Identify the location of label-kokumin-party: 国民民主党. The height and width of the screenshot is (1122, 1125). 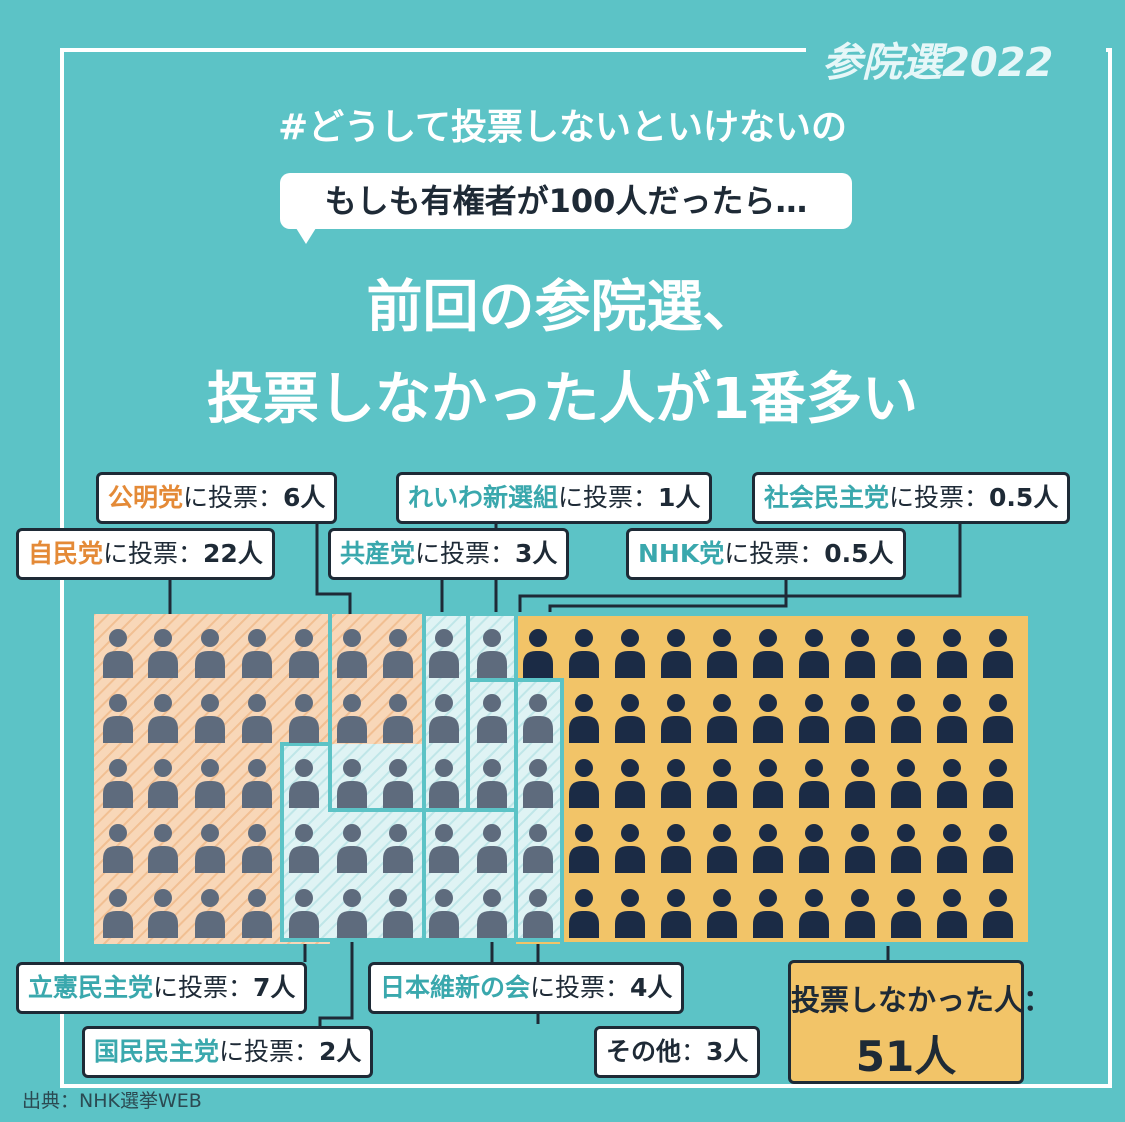
(157, 1051).